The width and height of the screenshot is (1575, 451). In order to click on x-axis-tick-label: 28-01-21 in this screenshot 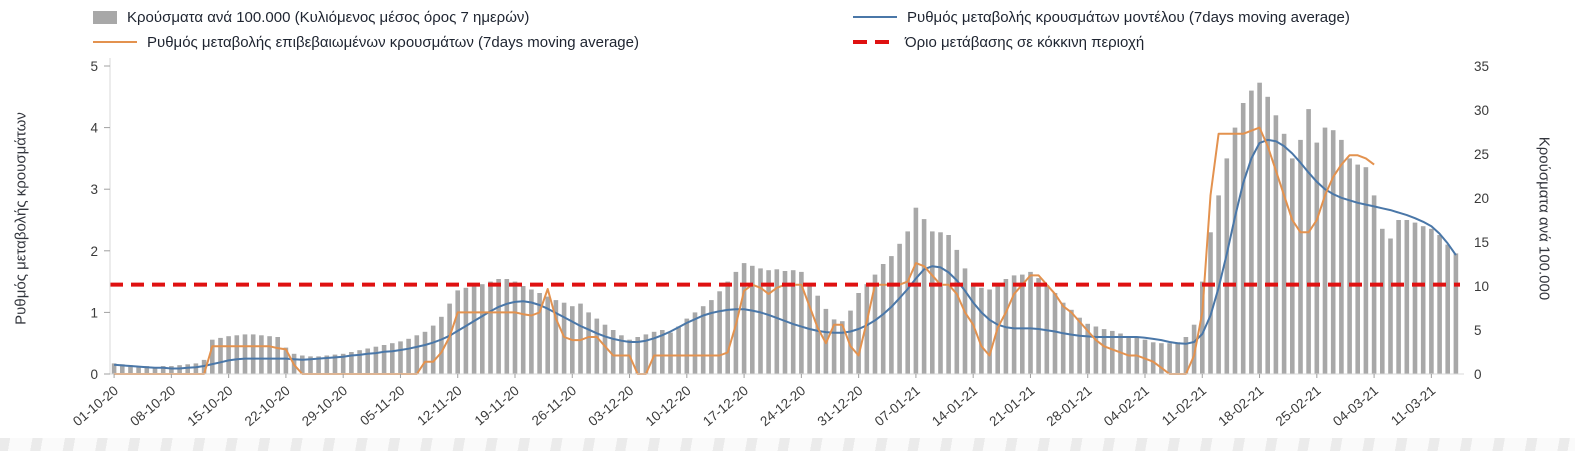, I will do `click(1069, 406)`.